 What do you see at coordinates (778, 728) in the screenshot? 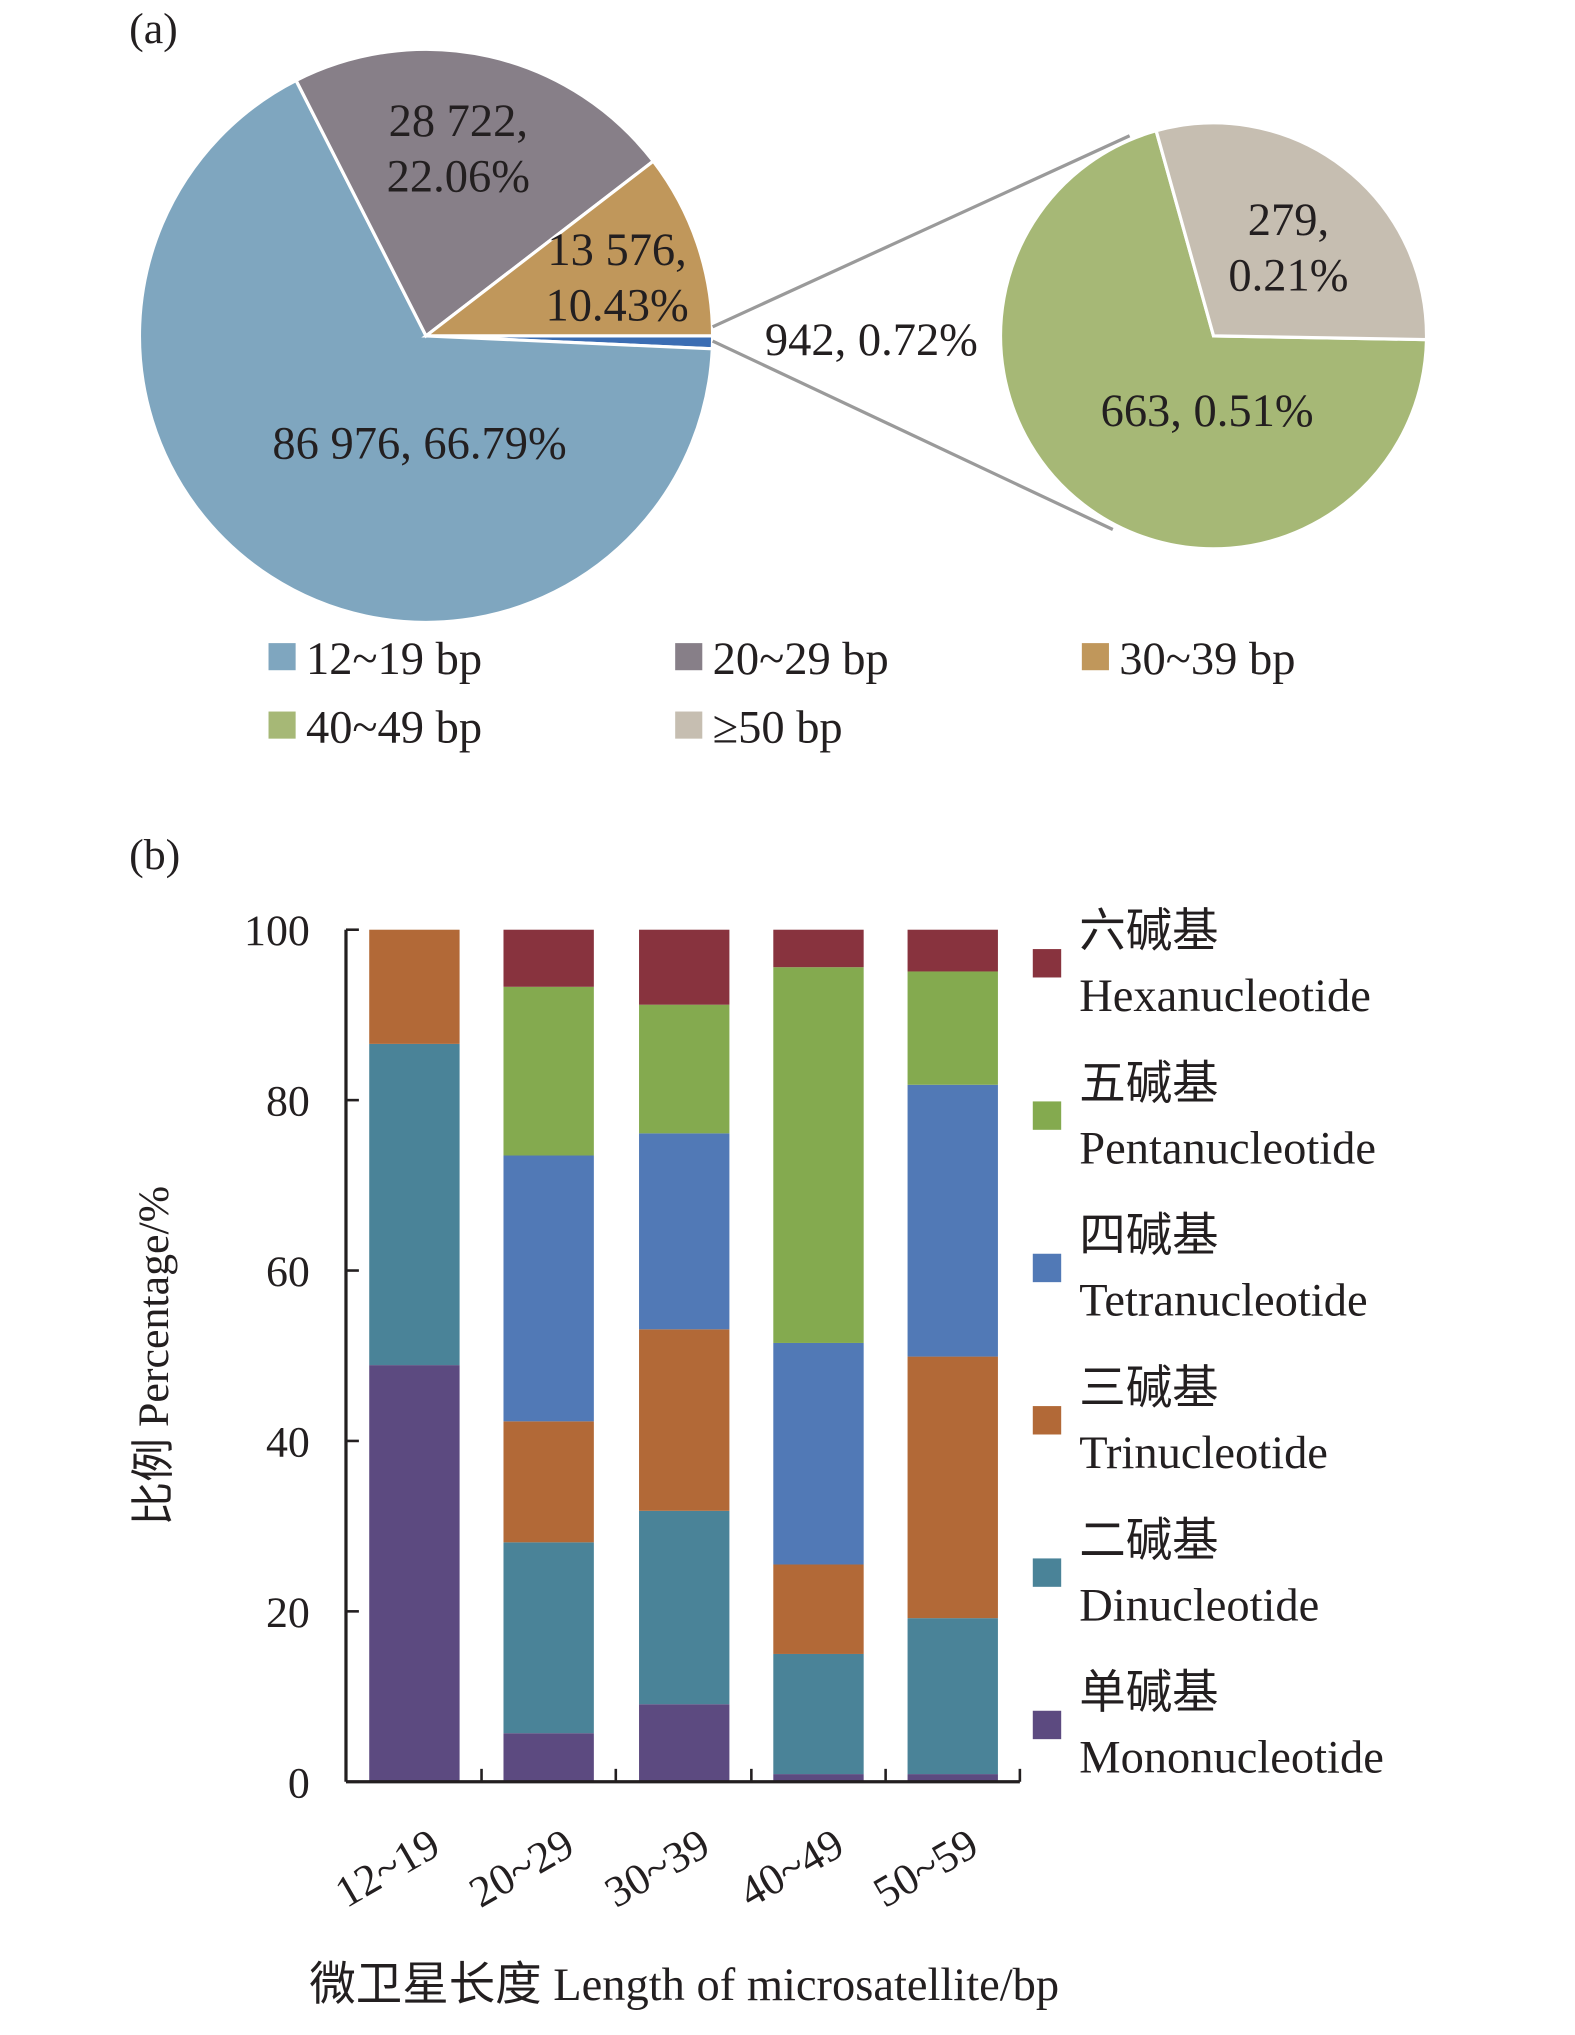
I see `legend-label: ≥50 bp` at bounding box center [778, 728].